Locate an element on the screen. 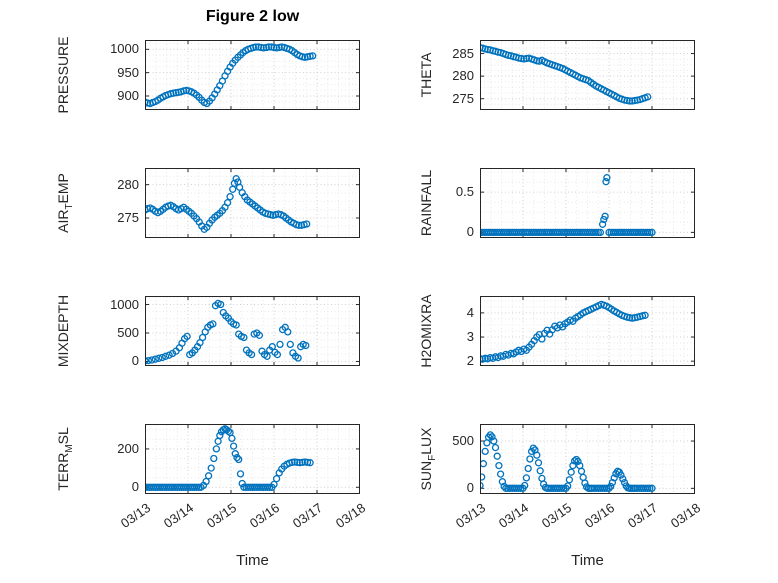 The width and height of the screenshot is (778, 583). y-tick-label: 900 is located at coordinates (128, 95).